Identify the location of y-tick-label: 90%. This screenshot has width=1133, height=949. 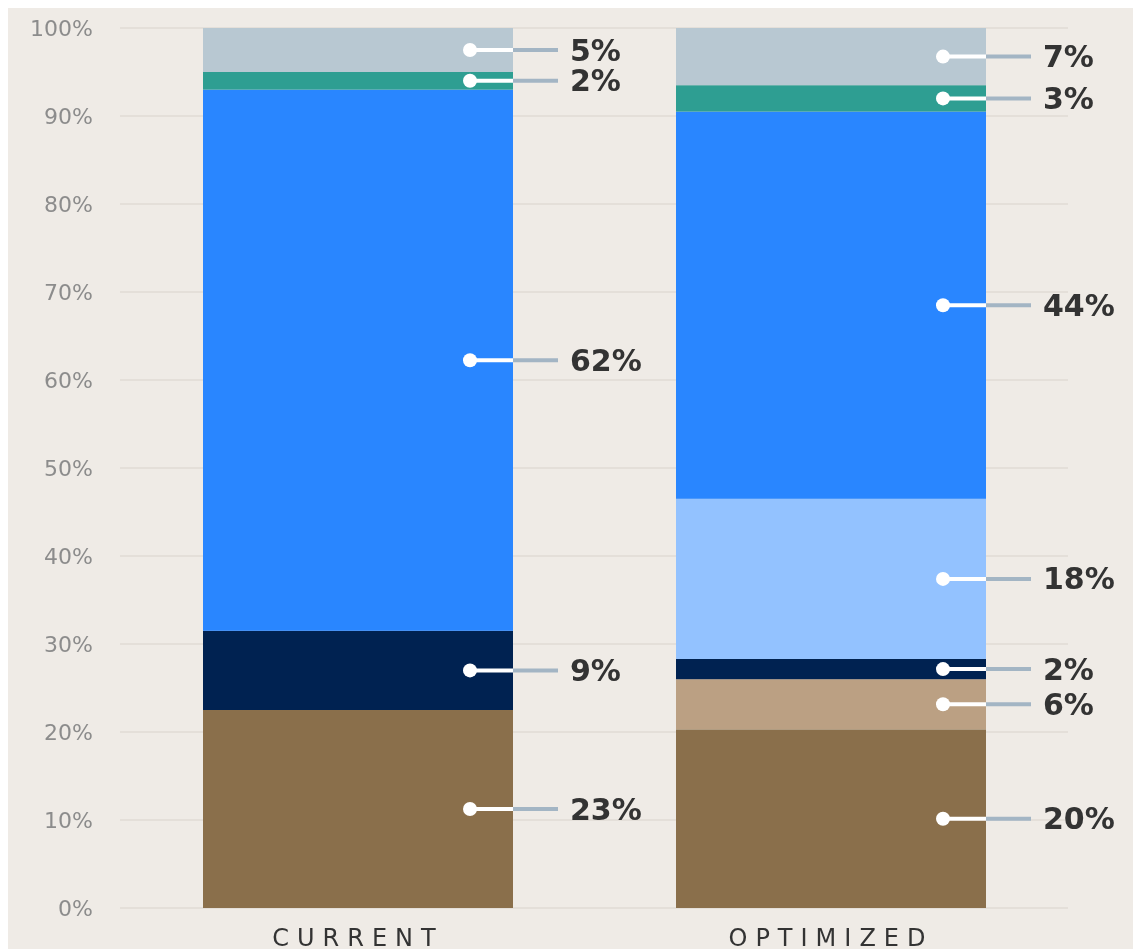
(68, 116).